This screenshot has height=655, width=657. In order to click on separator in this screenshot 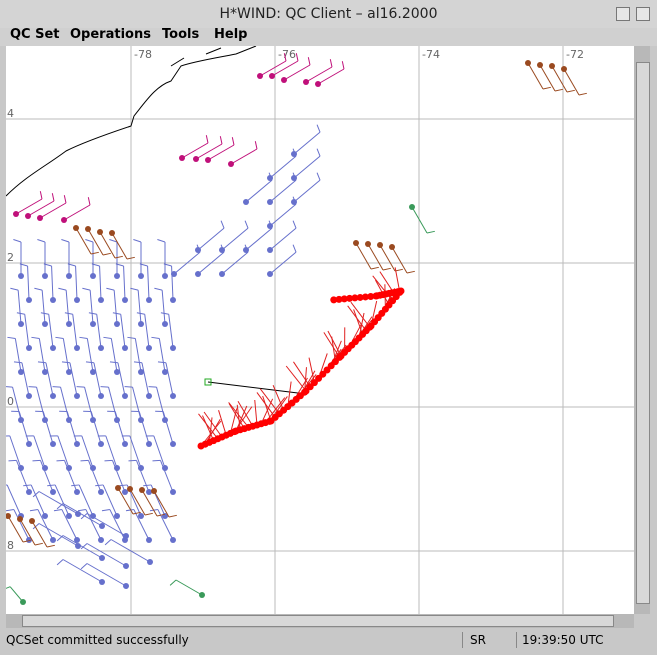, I will do `click(516, 640)`.